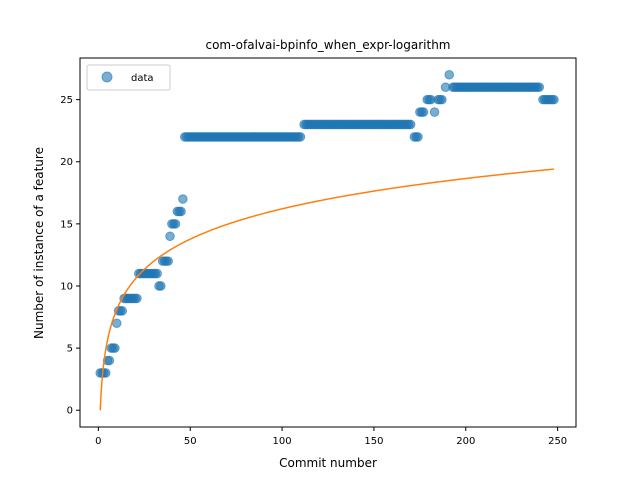  What do you see at coordinates (190, 441) in the screenshot?
I see `x-tick-label: 50` at bounding box center [190, 441].